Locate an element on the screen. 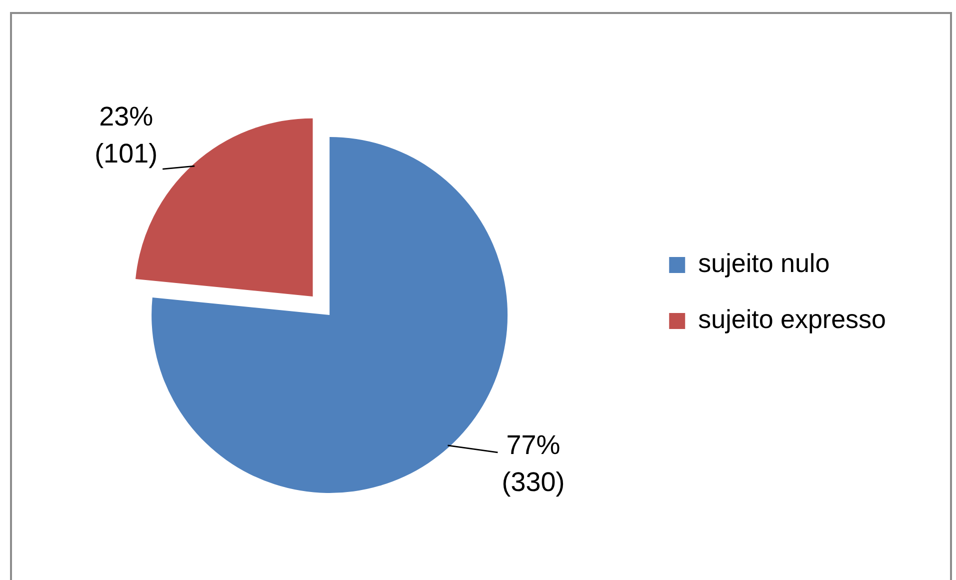  legend-label: sujeito nulo is located at coordinates (764, 263).